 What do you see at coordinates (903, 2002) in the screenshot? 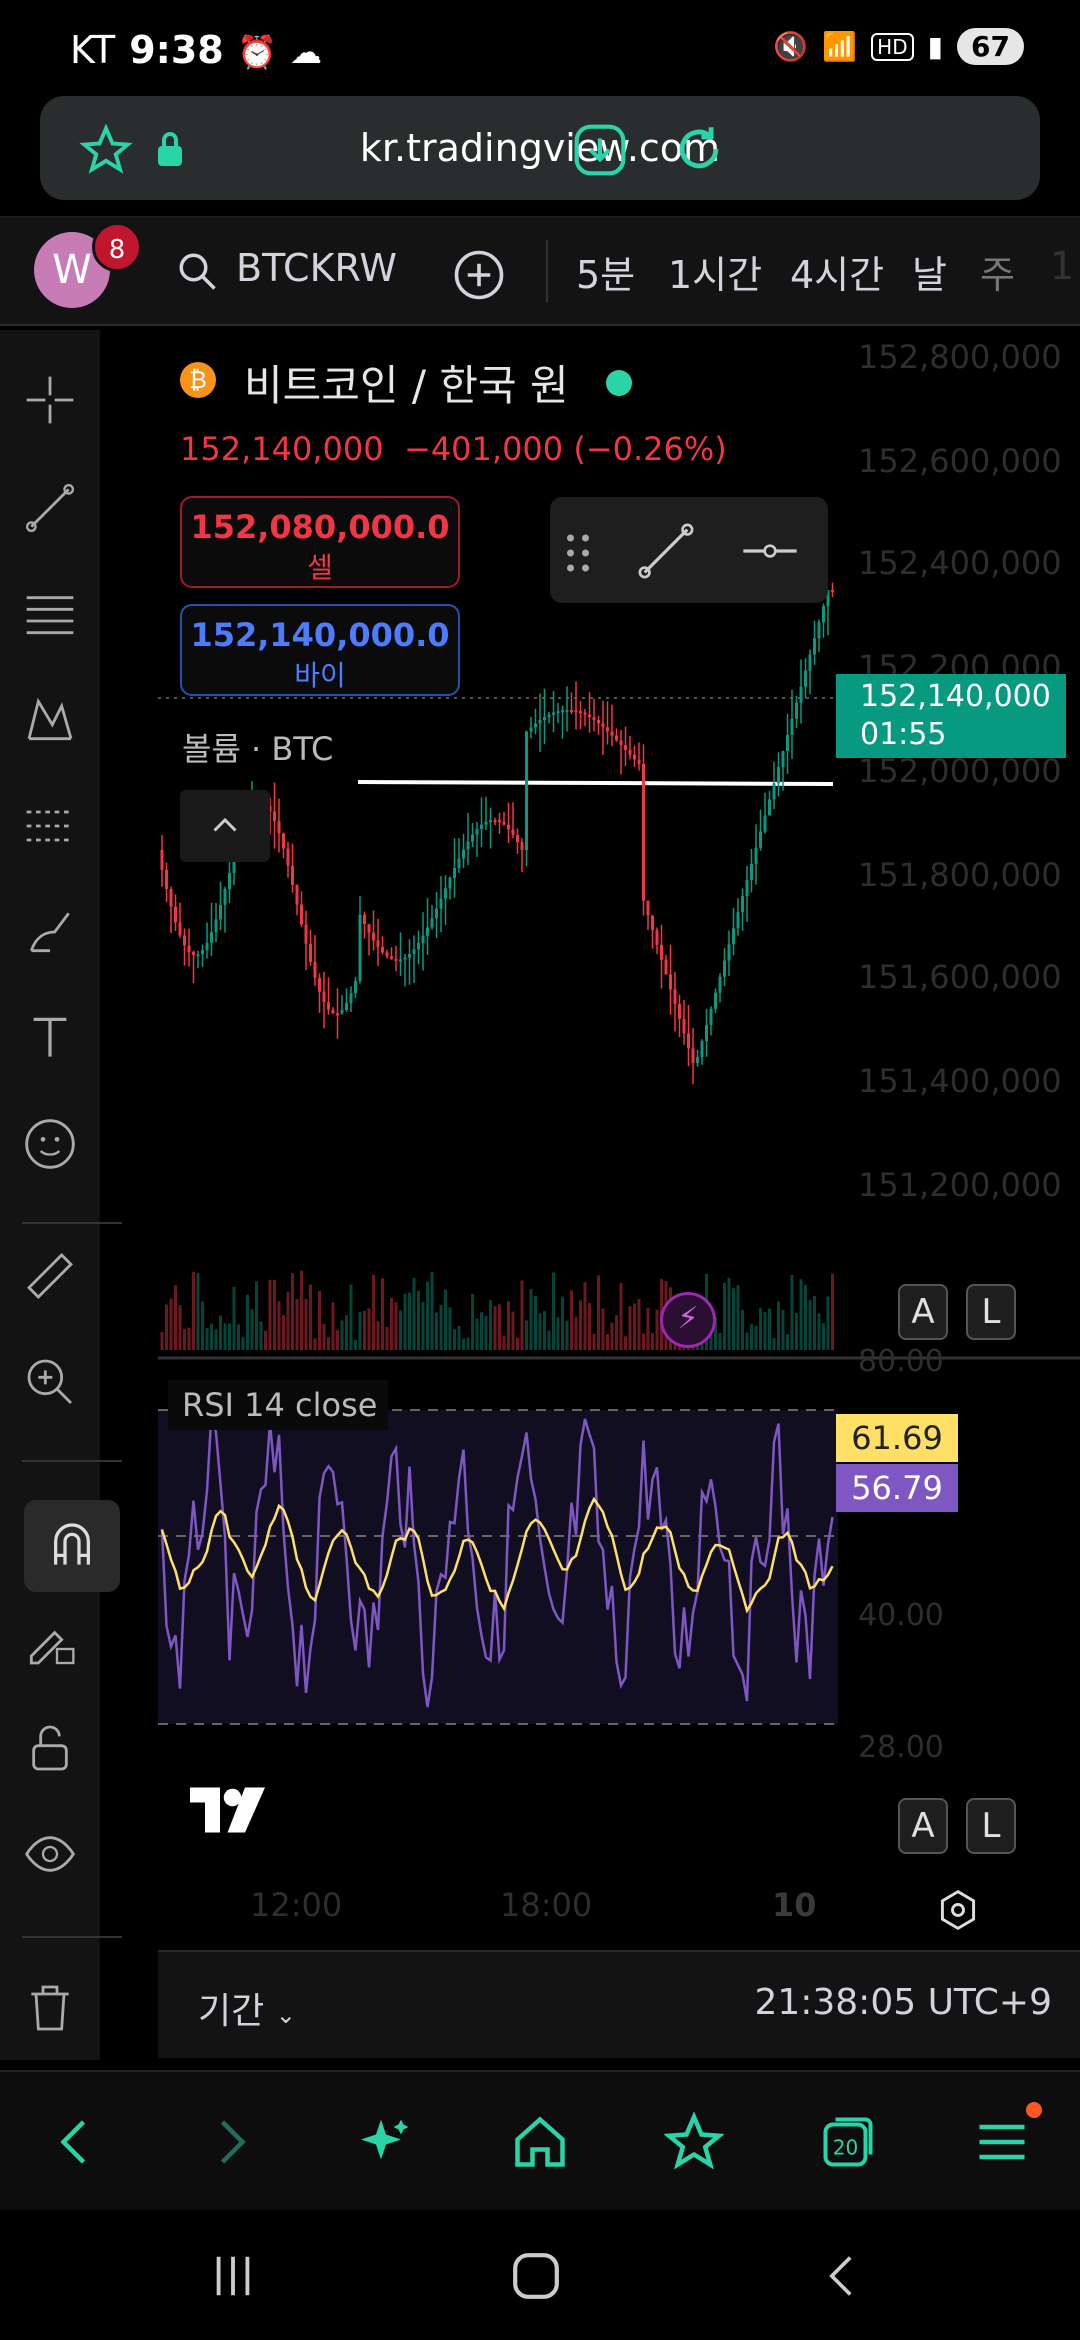
I see `chart-clock: 21:38:05 UTC+9` at bounding box center [903, 2002].